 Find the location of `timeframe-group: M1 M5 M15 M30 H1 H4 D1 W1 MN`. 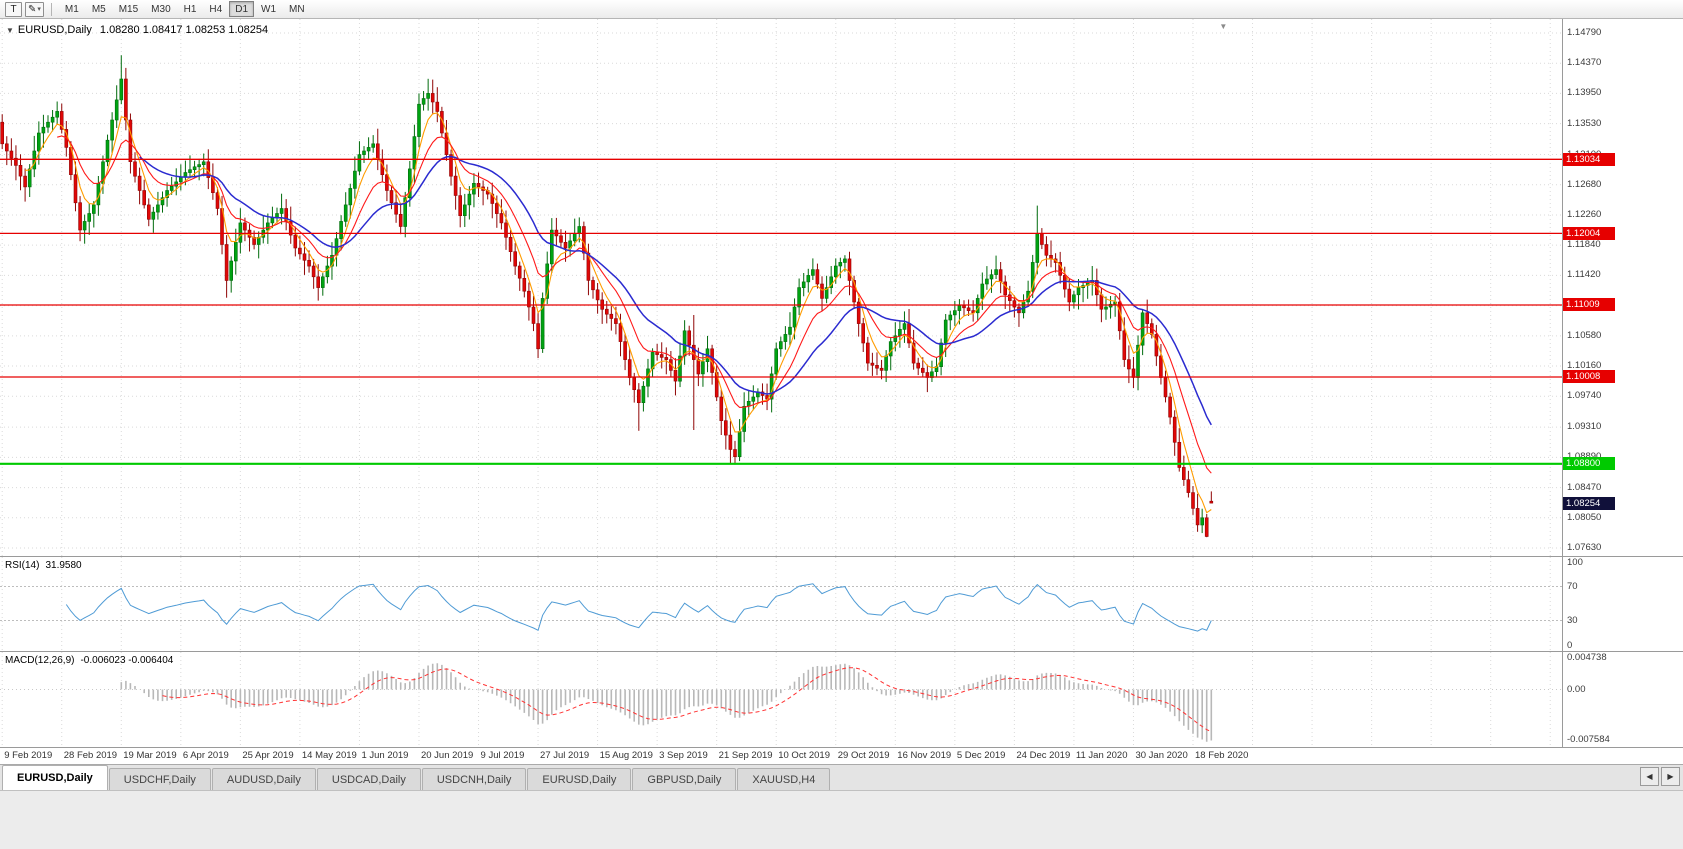

timeframe-group: M1 M5 M15 M30 H1 H4 D1 W1 MN is located at coordinates (185, 9).